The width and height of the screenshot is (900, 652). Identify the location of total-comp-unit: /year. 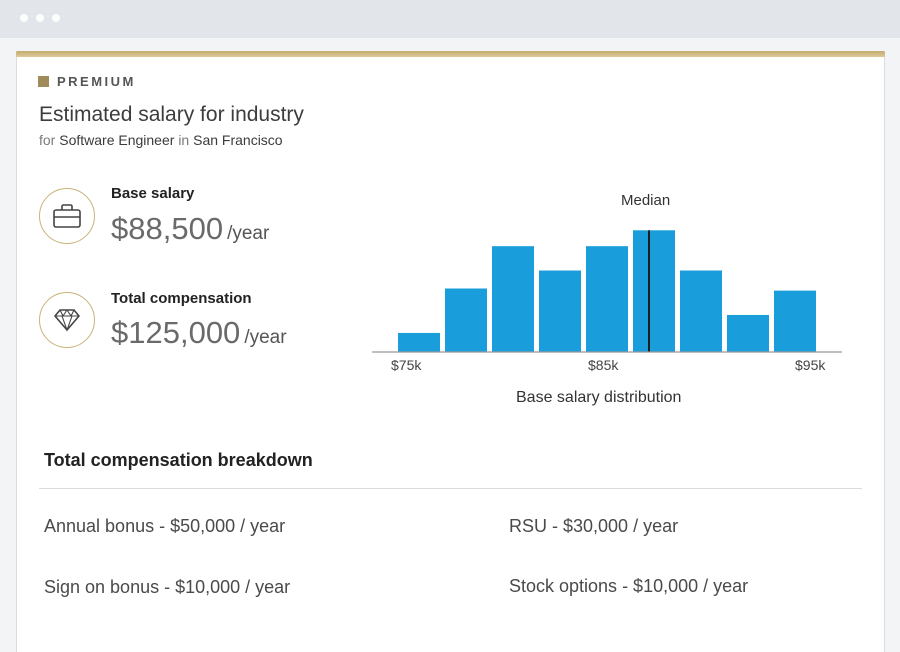
(265, 337).